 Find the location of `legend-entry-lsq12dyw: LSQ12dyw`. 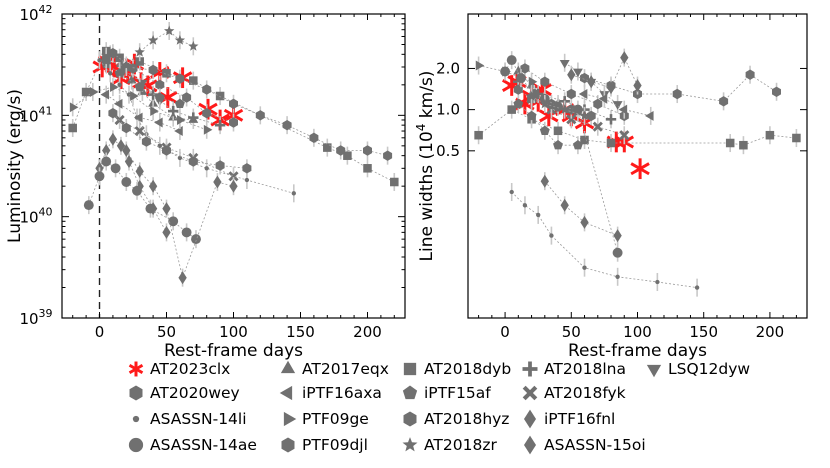

legend-entry-lsq12dyw: LSQ12dyw is located at coordinates (698, 369).